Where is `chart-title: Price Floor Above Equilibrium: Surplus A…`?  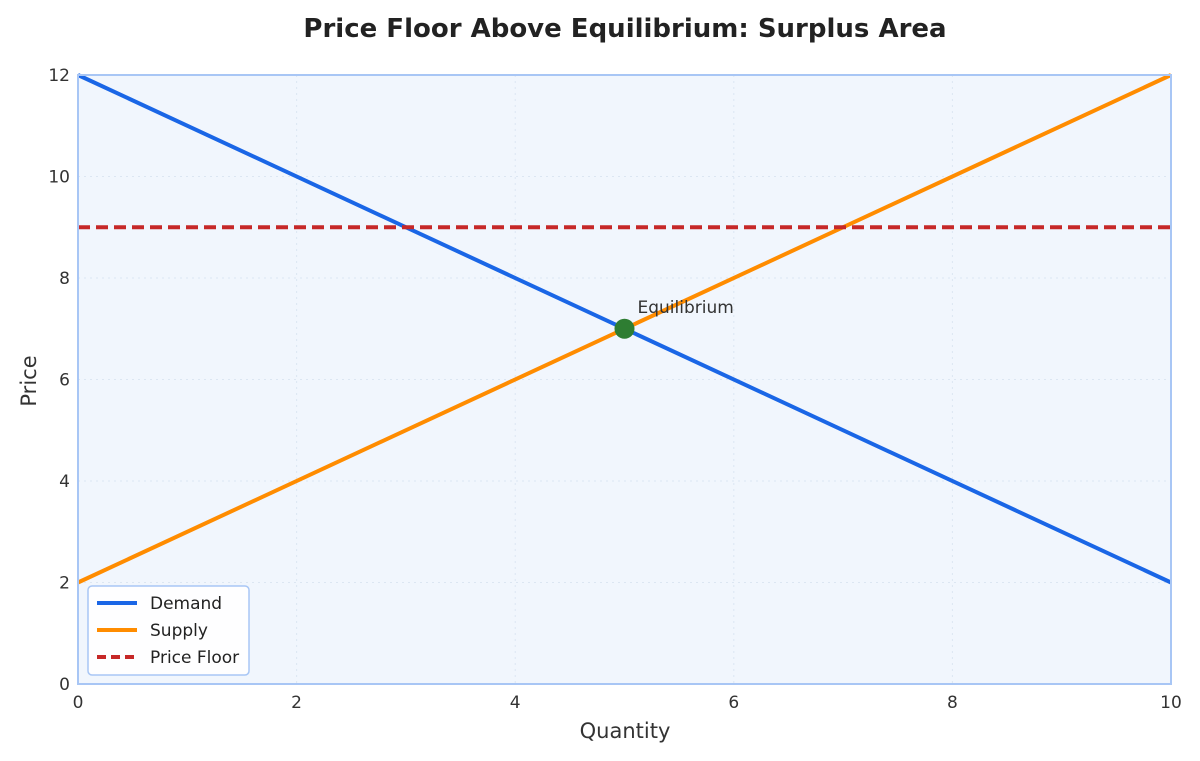 chart-title: Price Floor Above Equilibrium: Surplus A… is located at coordinates (624, 29).